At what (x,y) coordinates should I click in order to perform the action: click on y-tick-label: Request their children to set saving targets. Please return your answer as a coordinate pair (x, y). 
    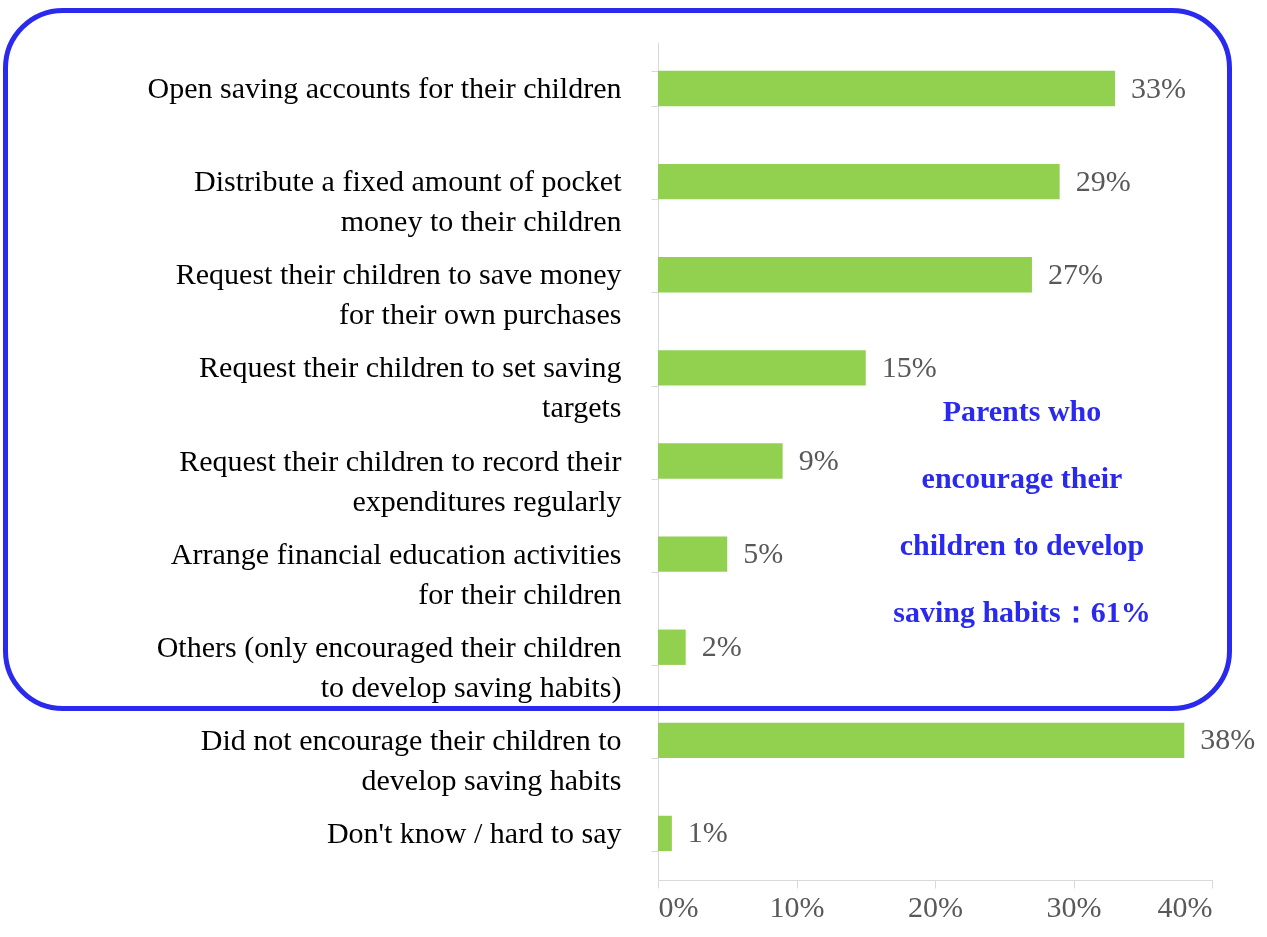
    Looking at the image, I should click on (410, 387).